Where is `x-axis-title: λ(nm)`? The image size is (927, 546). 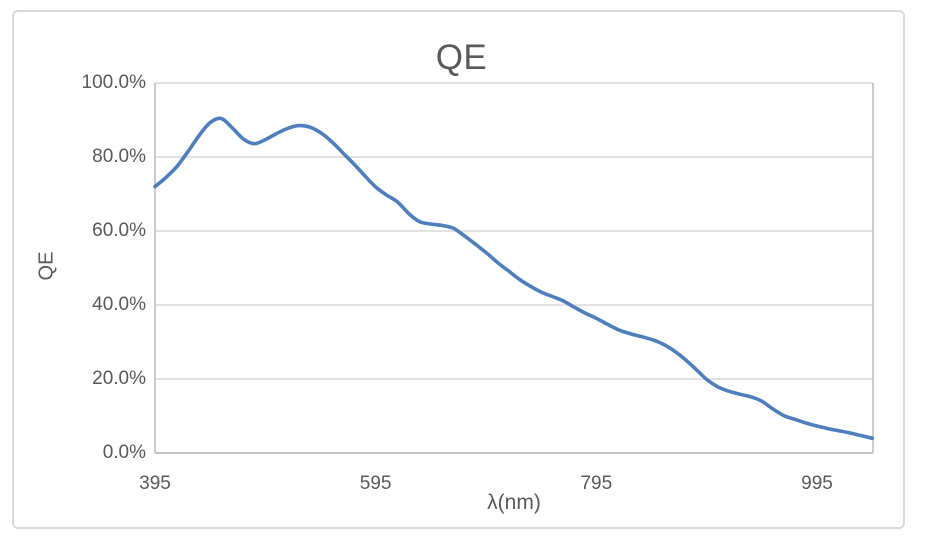 x-axis-title: λ(nm) is located at coordinates (514, 502).